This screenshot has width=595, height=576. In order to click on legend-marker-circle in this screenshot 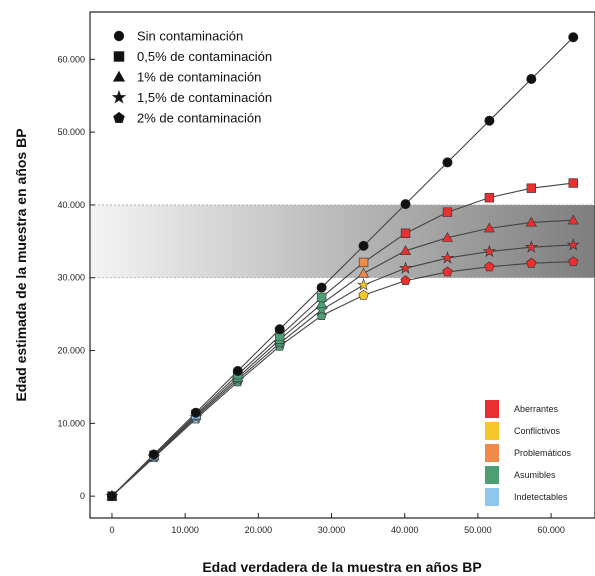, I will do `click(119, 36)`.